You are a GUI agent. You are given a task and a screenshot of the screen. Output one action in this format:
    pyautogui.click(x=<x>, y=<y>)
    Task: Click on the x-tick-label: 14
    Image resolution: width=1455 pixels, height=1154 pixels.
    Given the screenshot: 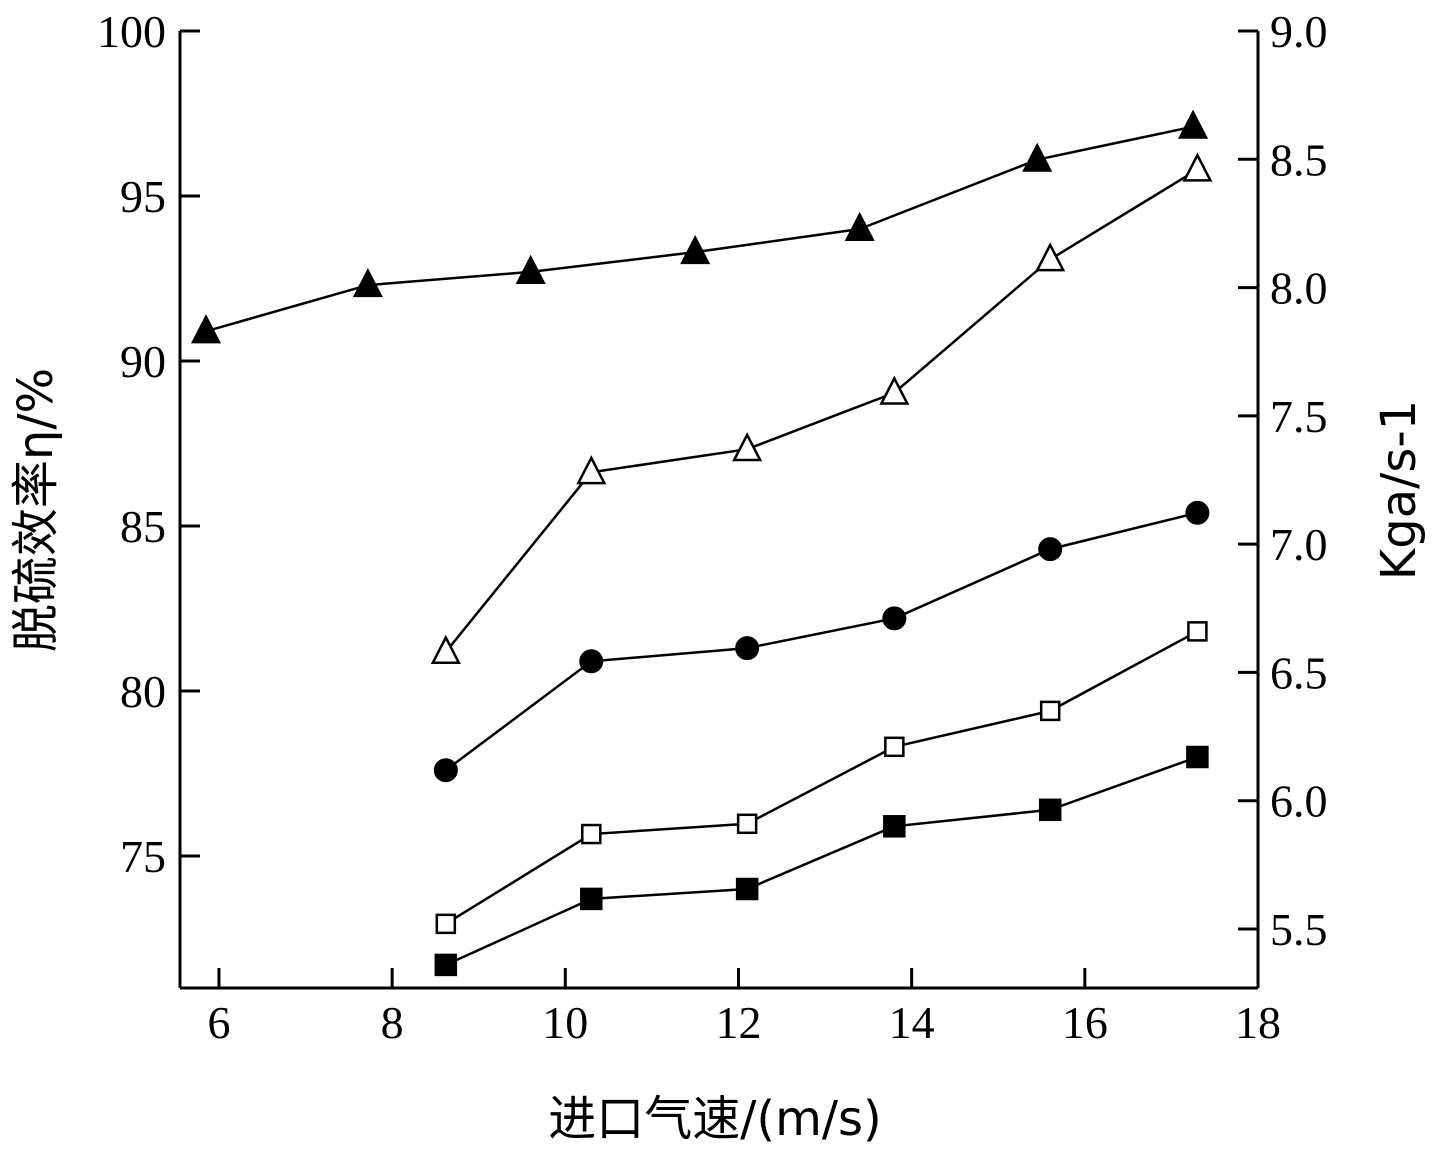 What is the action you would take?
    pyautogui.click(x=912, y=1022)
    